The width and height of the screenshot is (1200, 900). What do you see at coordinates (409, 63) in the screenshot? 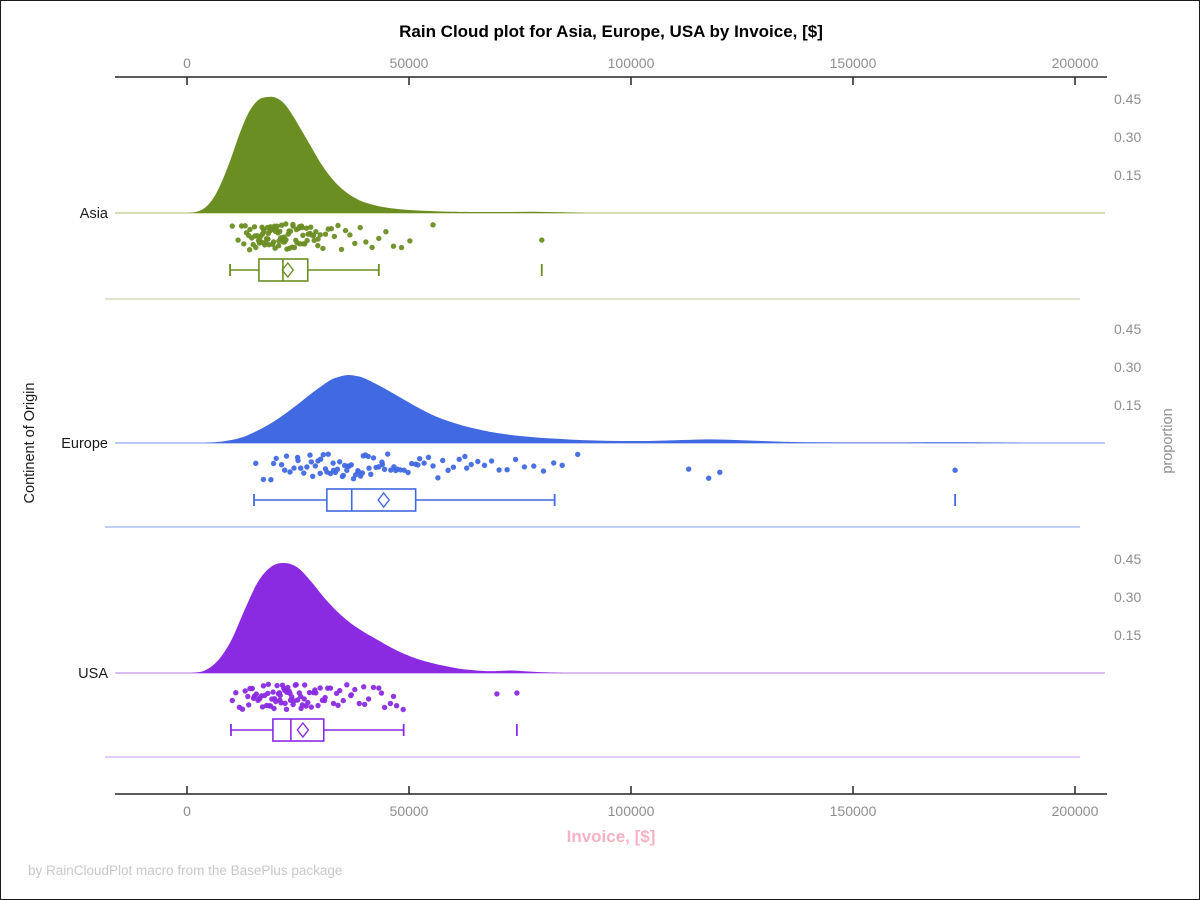
I see `top-axis-tick-label: 50000` at bounding box center [409, 63].